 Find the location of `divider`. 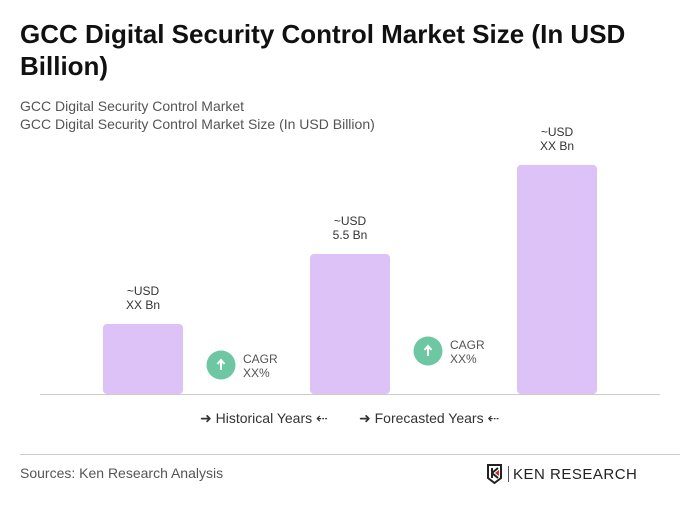

divider is located at coordinates (350, 454).